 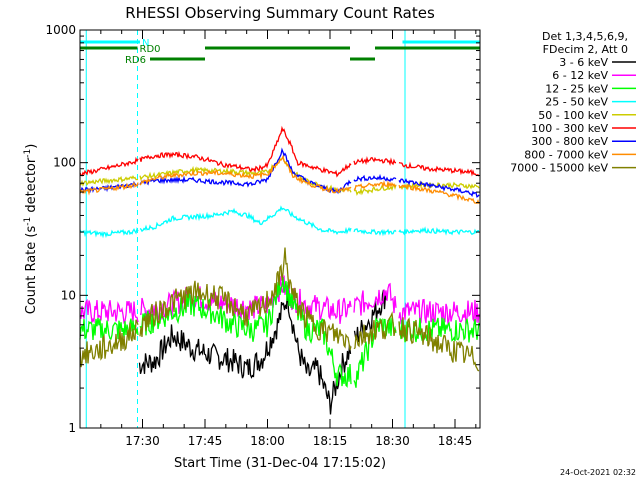 What do you see at coordinates (145, 43) in the screenshot?
I see `state-flag-label-1: N` at bounding box center [145, 43].